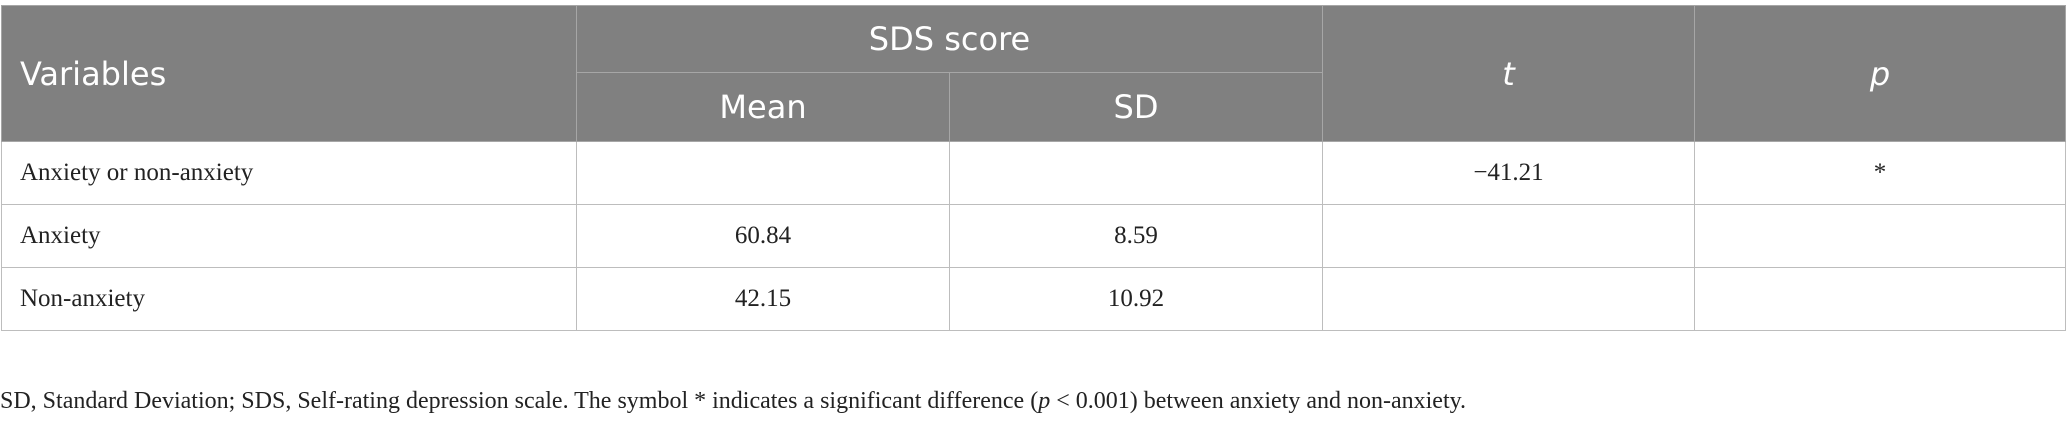 The image size is (2067, 430). Describe the element at coordinates (949, 39) in the screenshot. I see `header-cell: SDS score` at that location.